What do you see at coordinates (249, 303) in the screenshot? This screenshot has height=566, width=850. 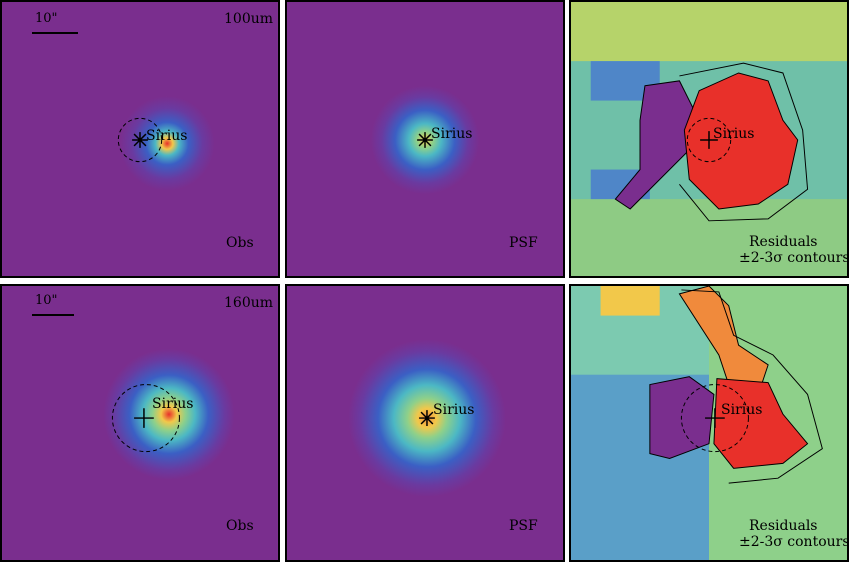 I see `band-label: 160um` at bounding box center [249, 303].